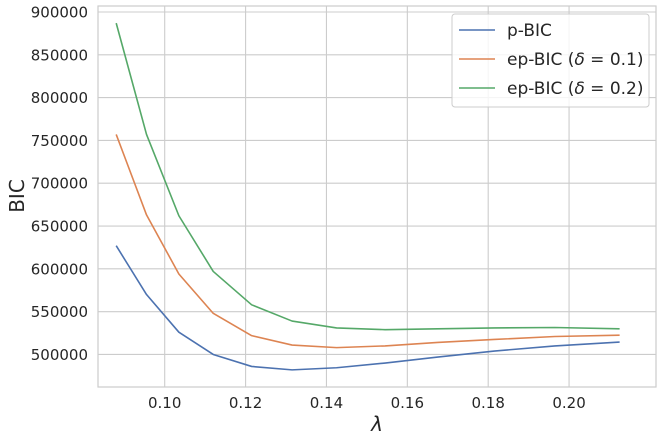 The width and height of the screenshot is (661, 442). What do you see at coordinates (59, 269) in the screenshot?
I see `y-tick-label: 600000` at bounding box center [59, 269].